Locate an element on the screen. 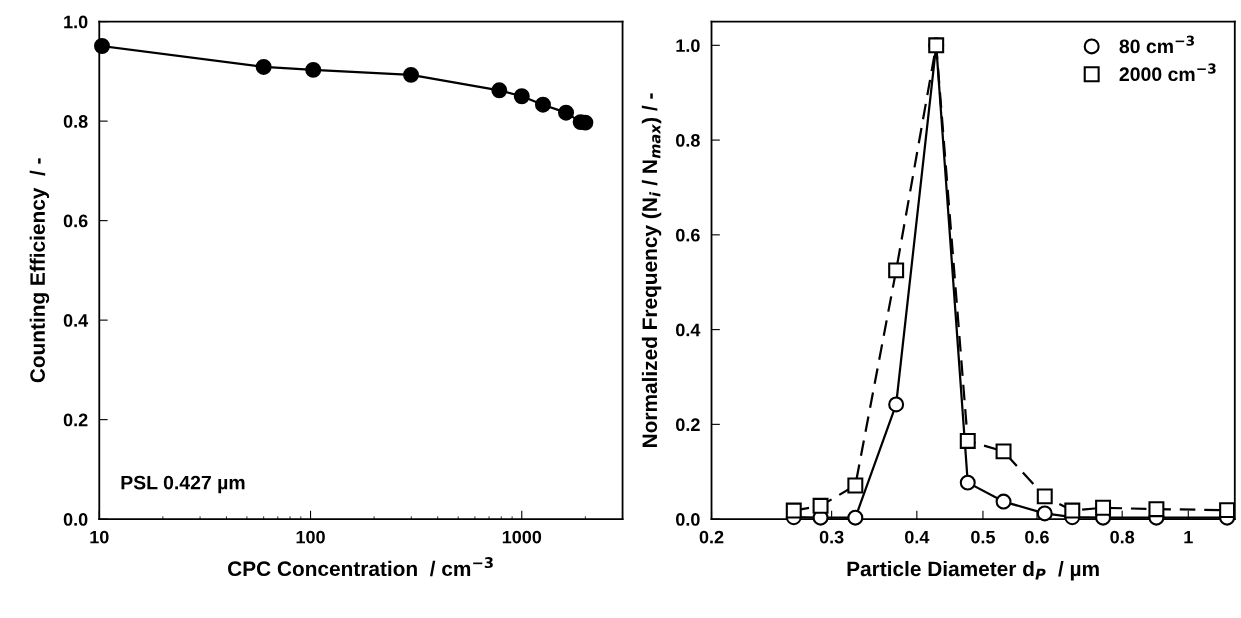  x-tick-label: 100 is located at coordinates (310, 537).